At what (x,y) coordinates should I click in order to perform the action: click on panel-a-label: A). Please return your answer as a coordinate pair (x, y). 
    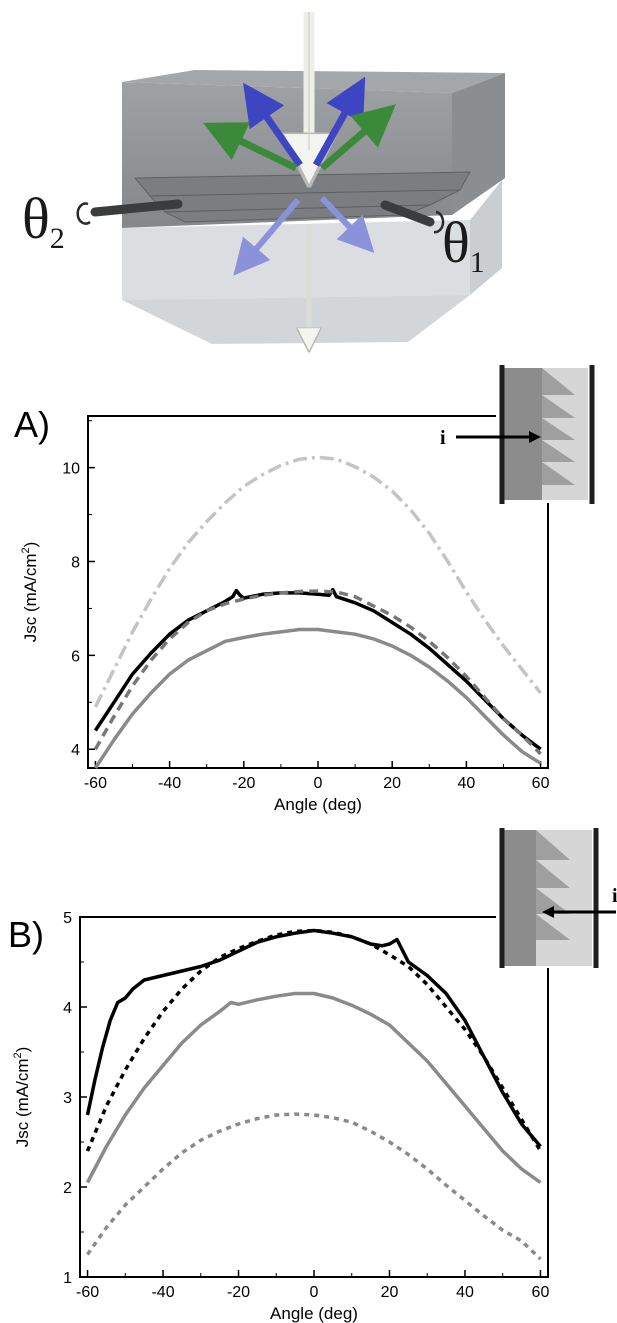
    Looking at the image, I should click on (32, 424).